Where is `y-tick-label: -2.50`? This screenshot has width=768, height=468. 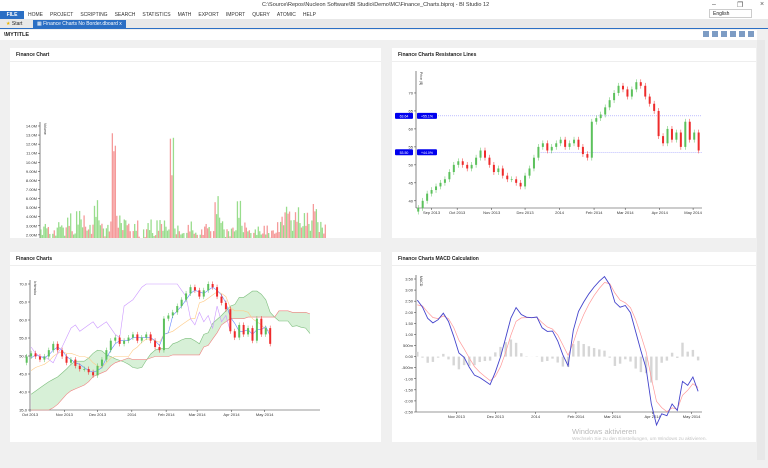 y-tick-label: -2.50 is located at coordinates (409, 412).